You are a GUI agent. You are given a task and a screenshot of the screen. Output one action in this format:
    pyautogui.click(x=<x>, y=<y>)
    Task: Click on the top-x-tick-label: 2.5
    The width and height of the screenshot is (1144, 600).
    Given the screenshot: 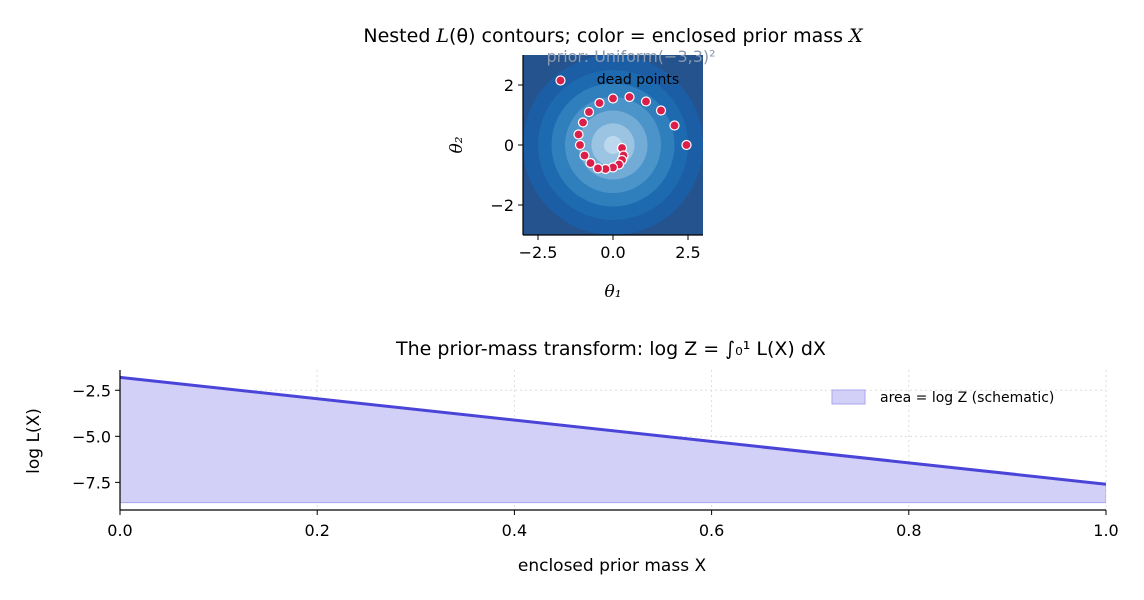 What is the action you would take?
    pyautogui.click(x=687, y=252)
    